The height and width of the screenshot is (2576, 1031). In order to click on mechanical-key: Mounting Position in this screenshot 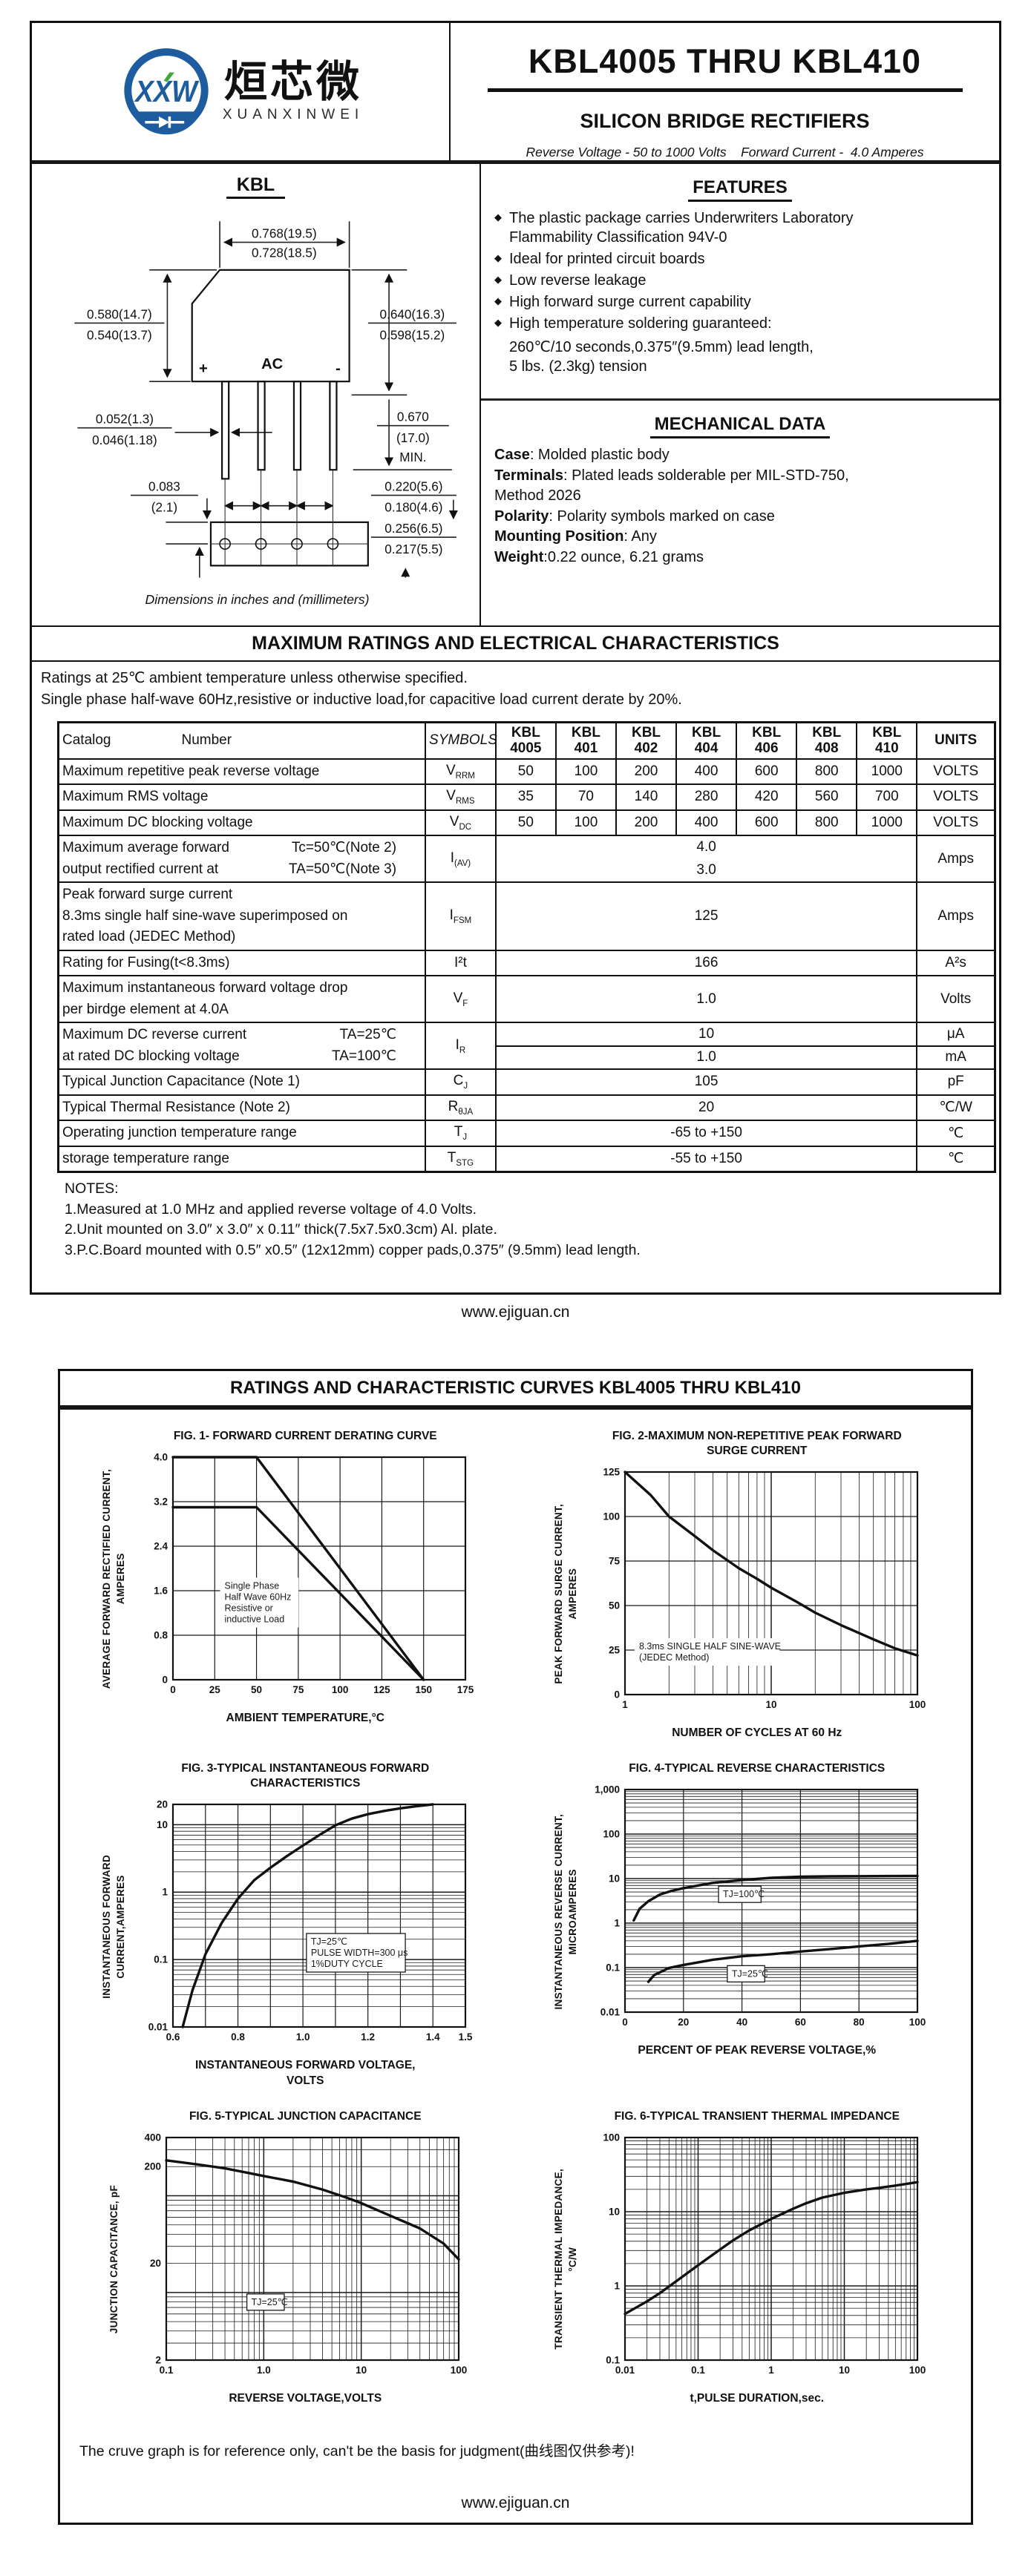, I will do `click(559, 536)`.